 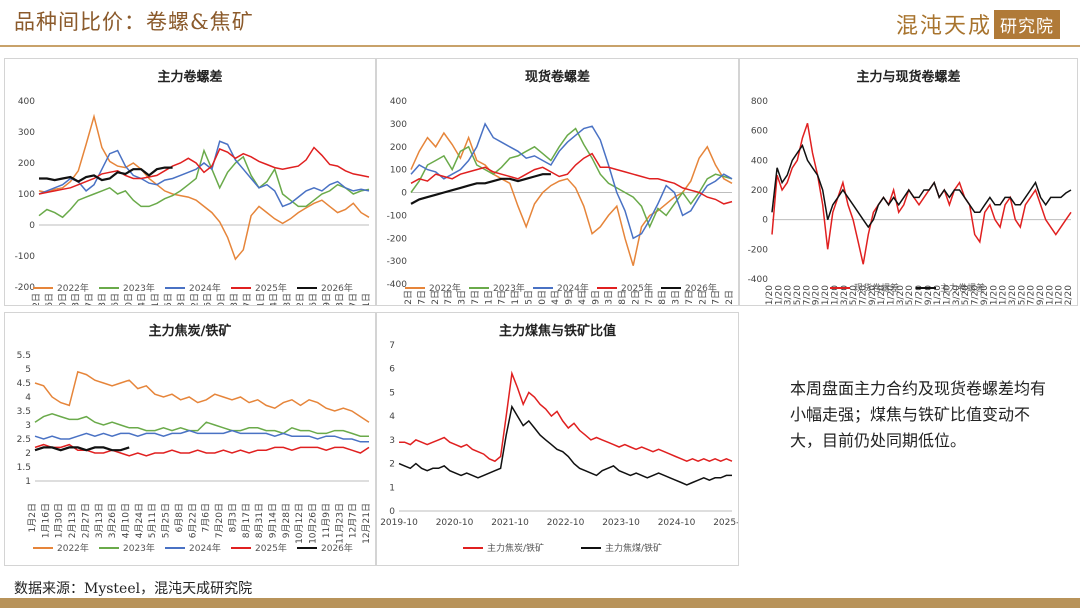 What do you see at coordinates (24, 356) in the screenshot?
I see `y-tick-label: 5.5` at bounding box center [24, 356].